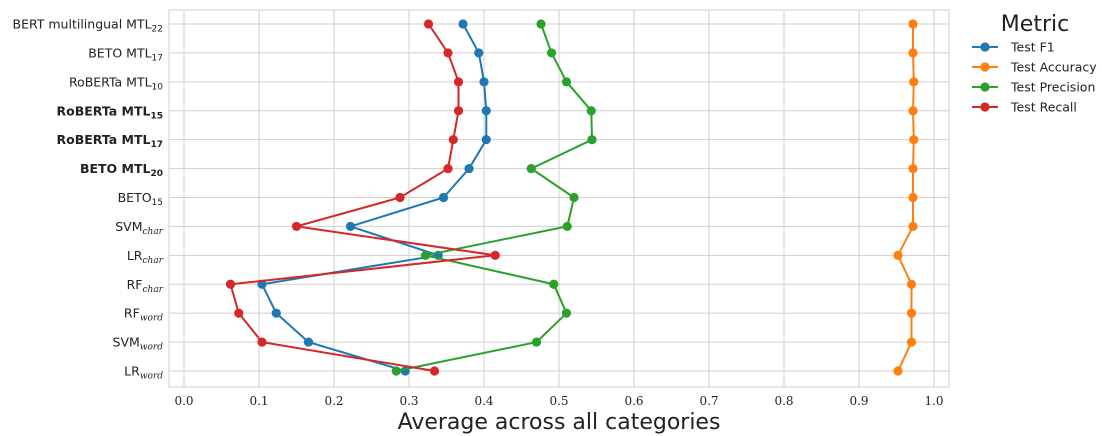 The width and height of the screenshot is (1102, 436). I want to click on x-tick-label: 0.1, so click(258, 401).